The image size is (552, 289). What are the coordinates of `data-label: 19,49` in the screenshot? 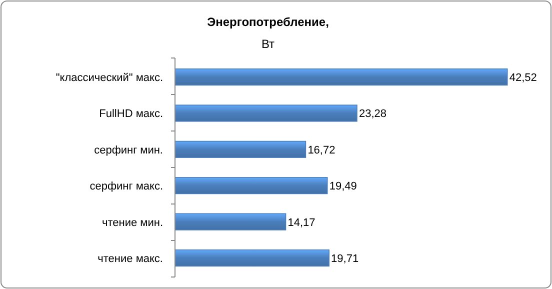 It's located at (343, 186).